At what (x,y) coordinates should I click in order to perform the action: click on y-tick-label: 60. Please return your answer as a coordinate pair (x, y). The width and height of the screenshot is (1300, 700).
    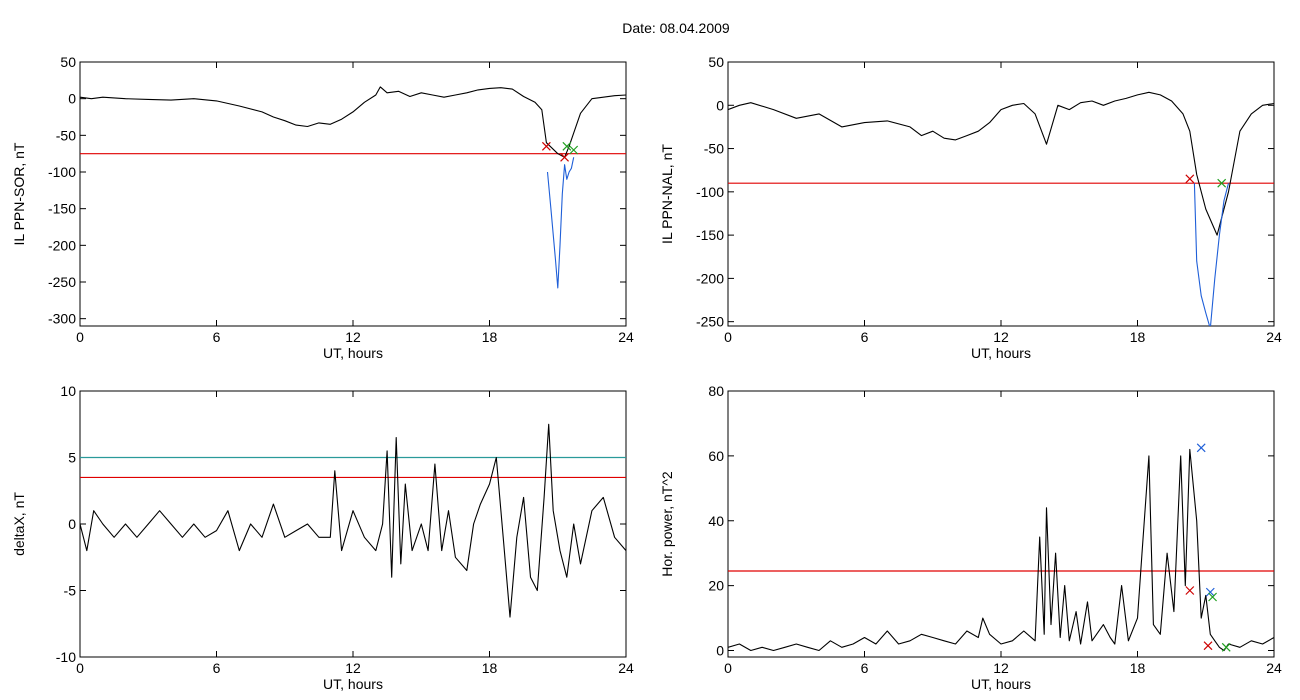
    Looking at the image, I should click on (716, 456).